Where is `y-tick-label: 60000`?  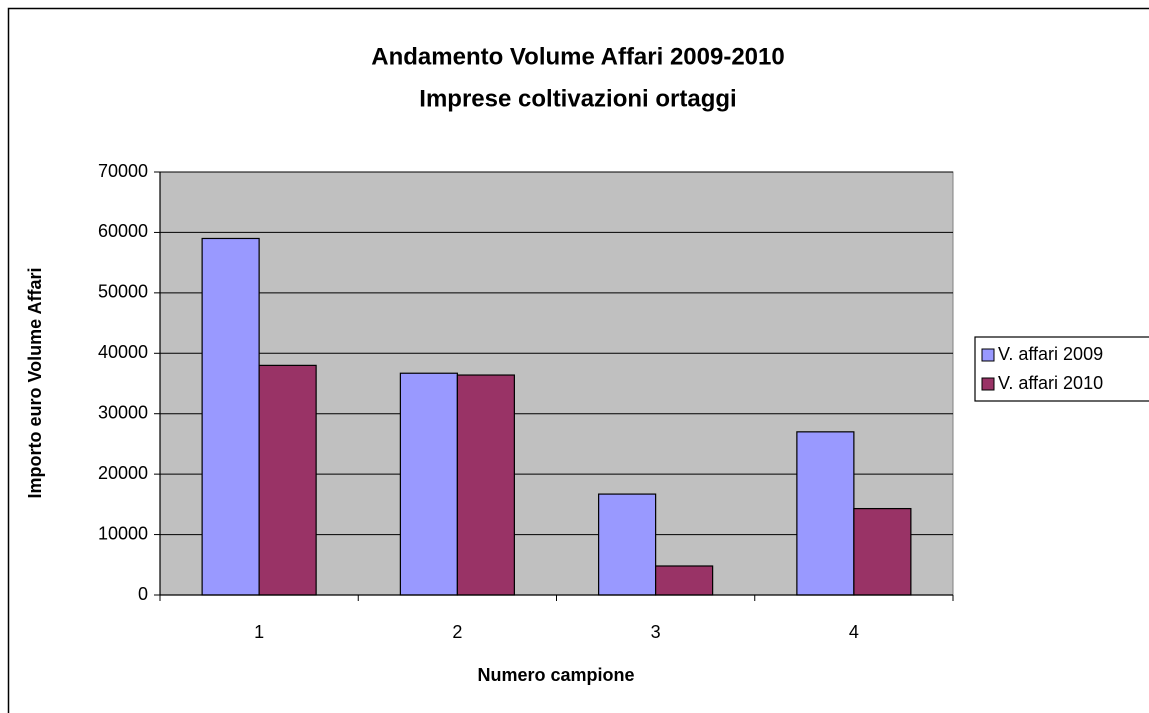 y-tick-label: 60000 is located at coordinates (123, 231).